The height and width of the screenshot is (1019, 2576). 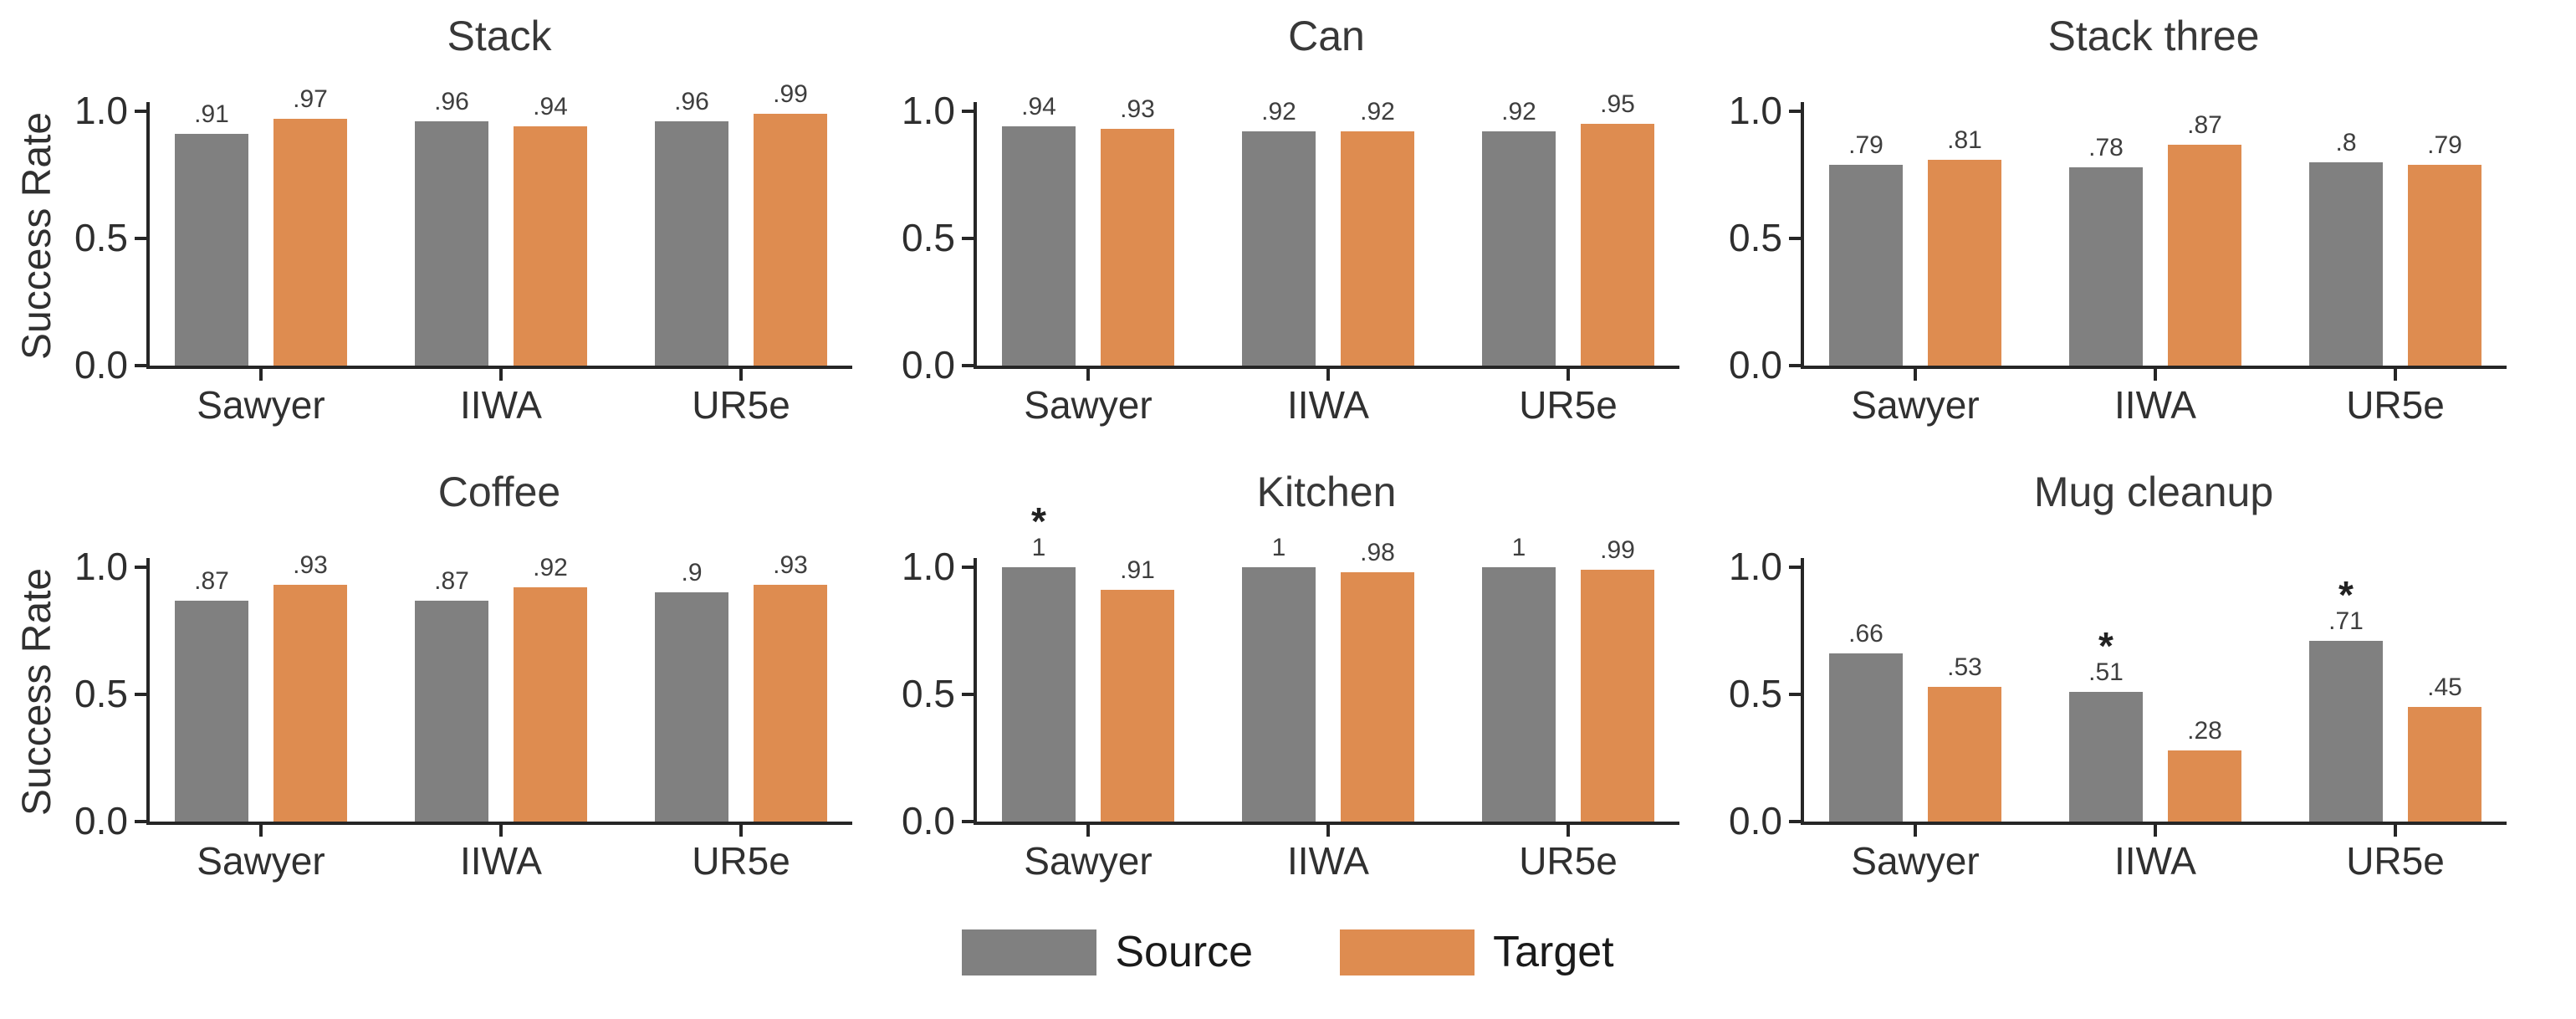 What do you see at coordinates (1288, 952) in the screenshot?
I see `legend: Source Target` at bounding box center [1288, 952].